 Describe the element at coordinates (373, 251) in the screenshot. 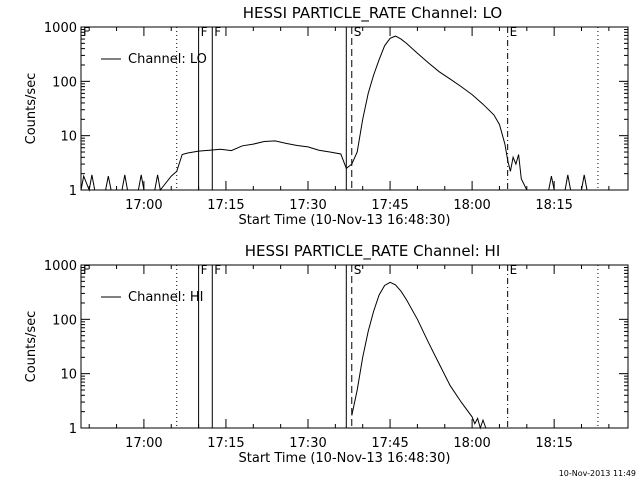

I see `chart-title: HESSI PARTICLE_RATE Channel: HI` at that location.